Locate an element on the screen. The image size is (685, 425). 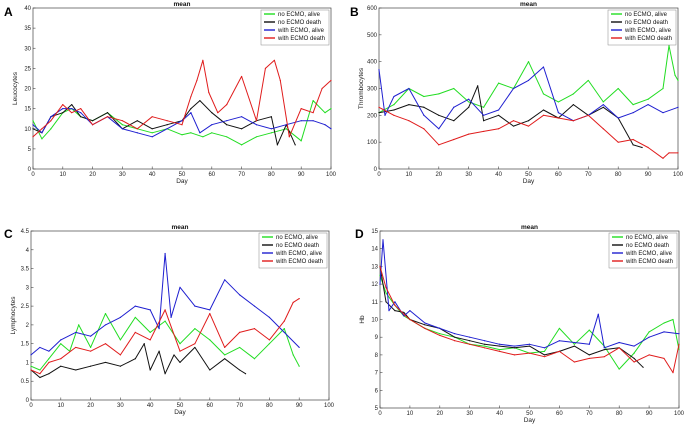
panel-a-series-line is located at coordinates (182, 123).